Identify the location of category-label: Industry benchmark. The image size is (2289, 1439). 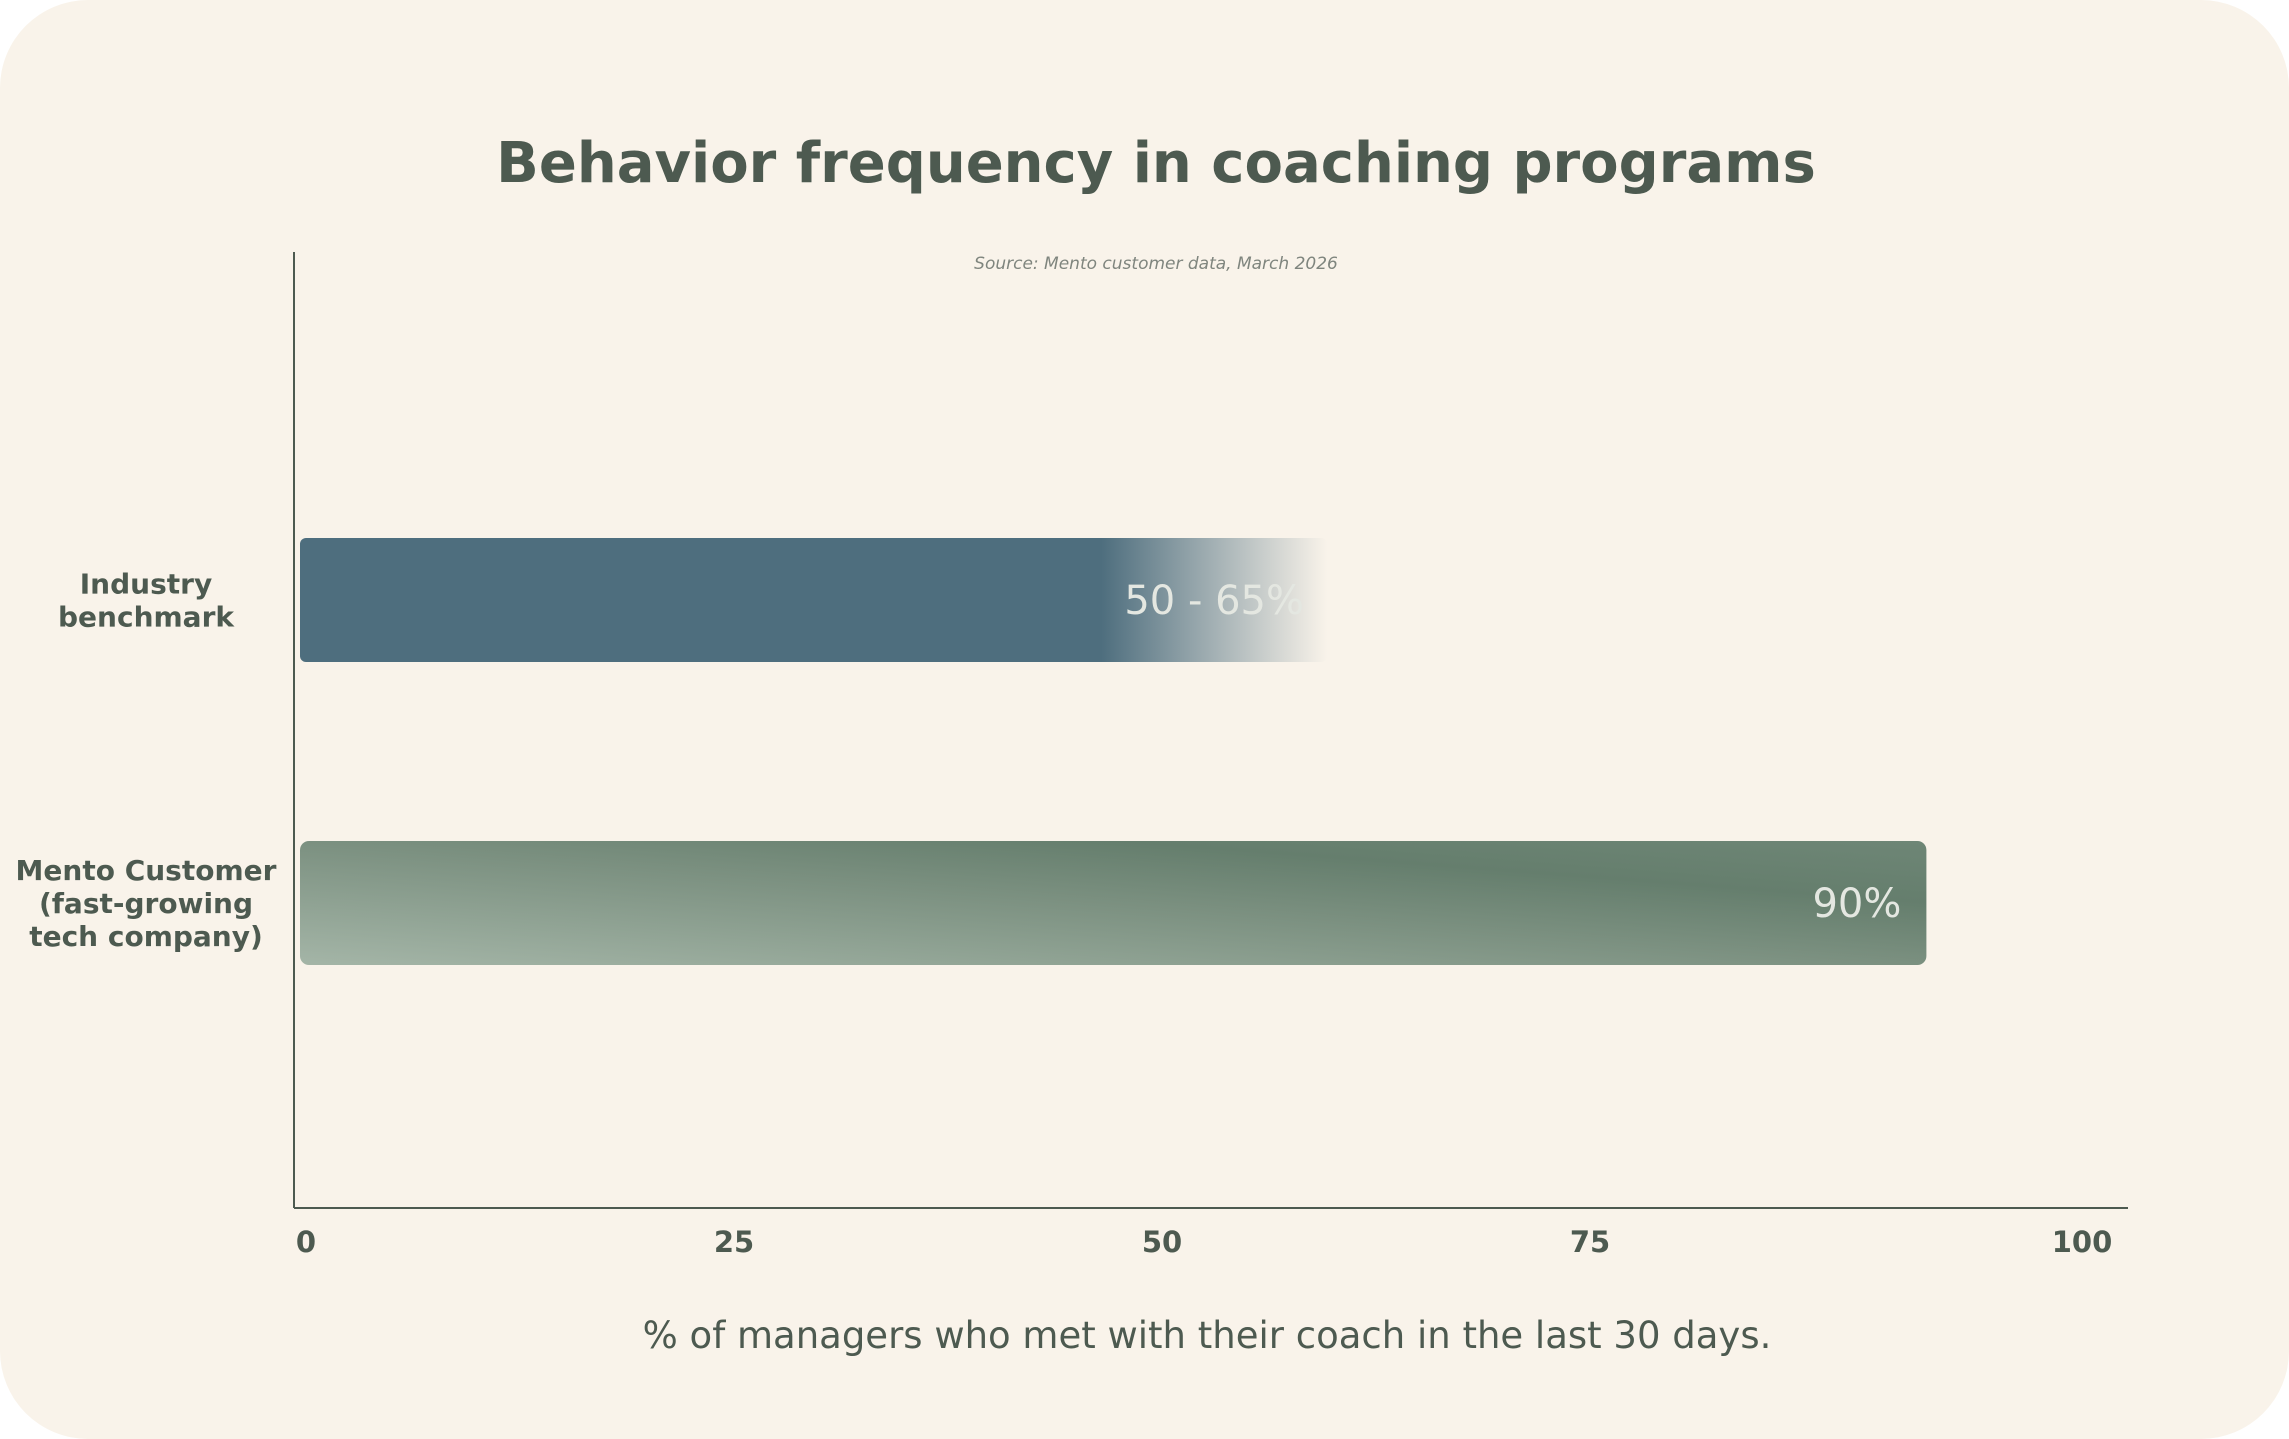
(146, 601).